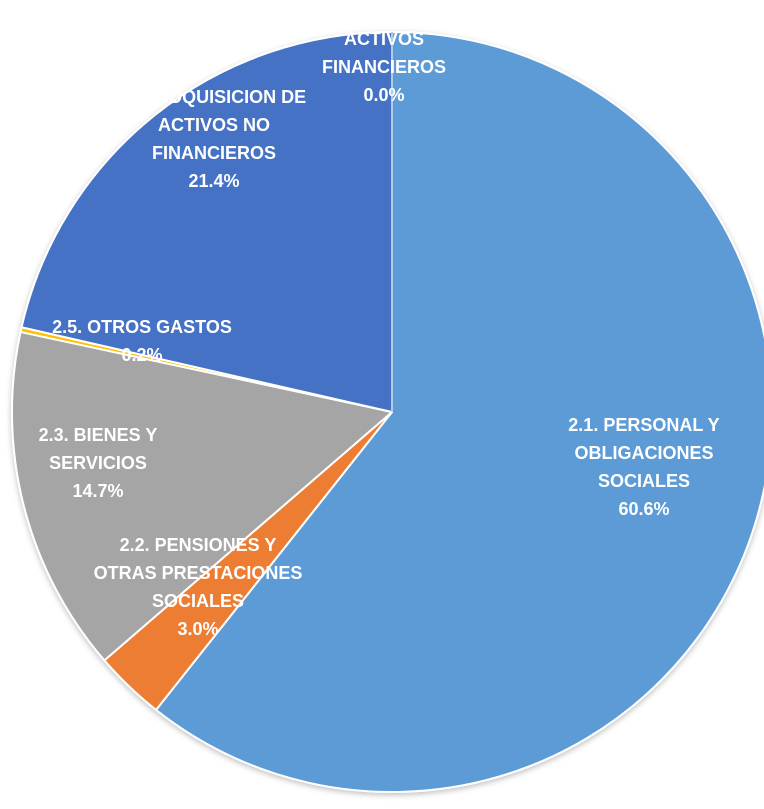  I want to click on pie-label-2-3-bienes-y-servicios: 2.3. BIENES Y SERVICIOS 14.7%, so click(98, 463).